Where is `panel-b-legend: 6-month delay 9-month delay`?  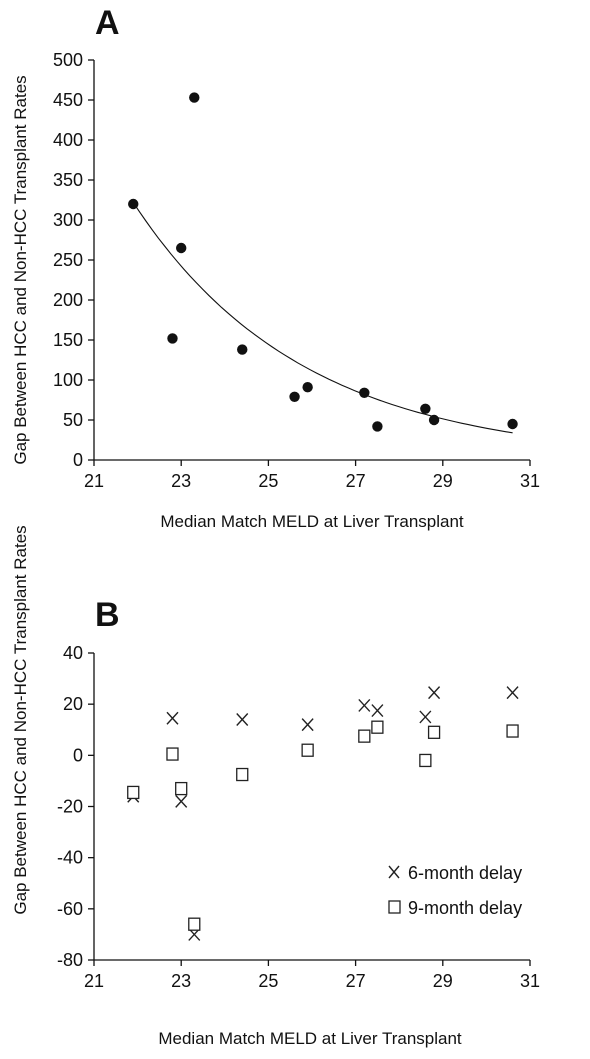 panel-b-legend: 6-month delay 9-month delay is located at coordinates (455, 890).